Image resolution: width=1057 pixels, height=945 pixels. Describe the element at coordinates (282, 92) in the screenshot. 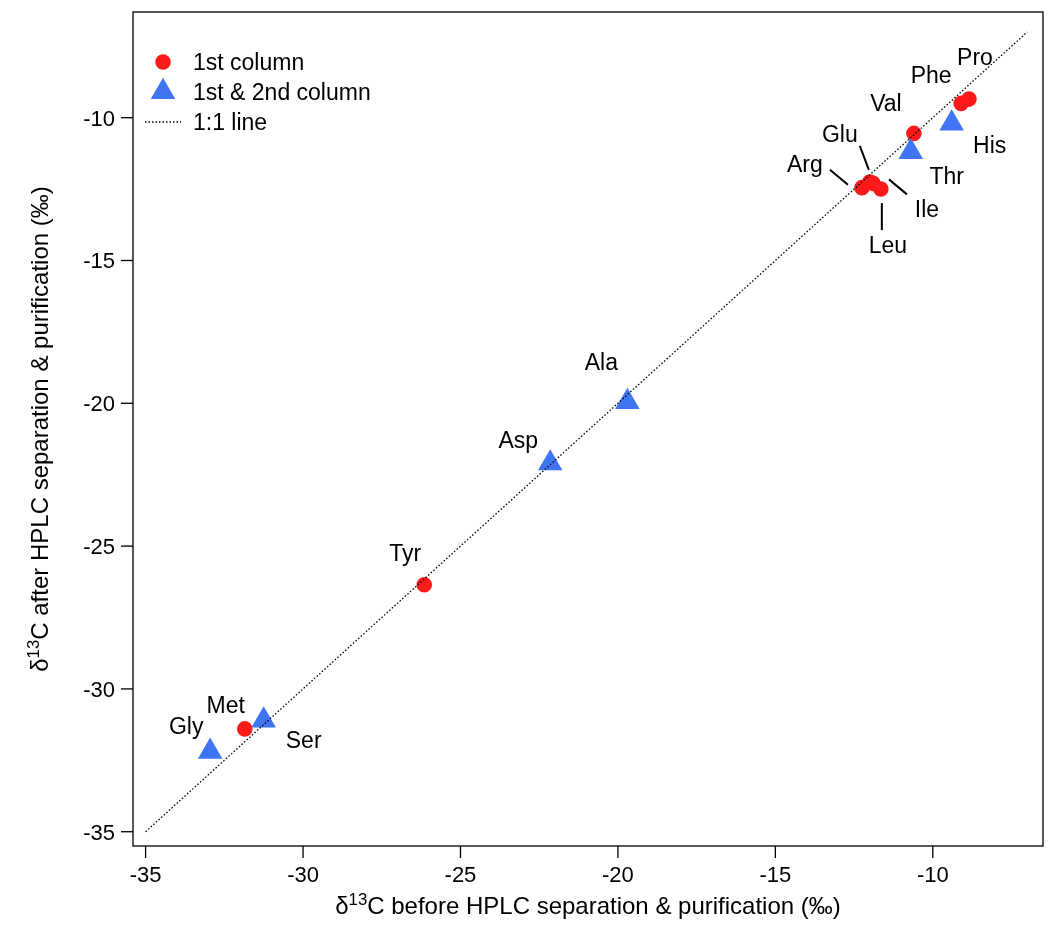

I see `legend-label: 1st & 2nd column` at that location.